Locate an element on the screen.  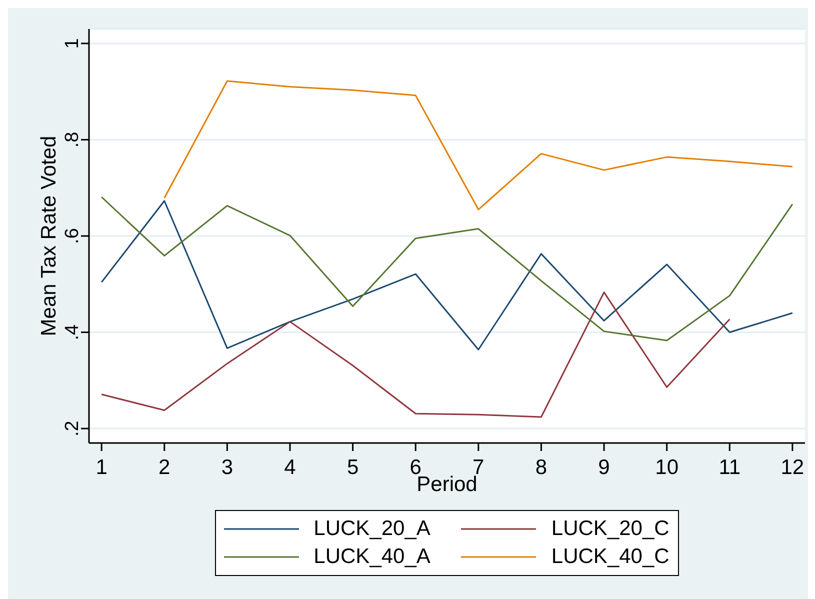
y-tick-label: .4 is located at coordinates (72, 332).